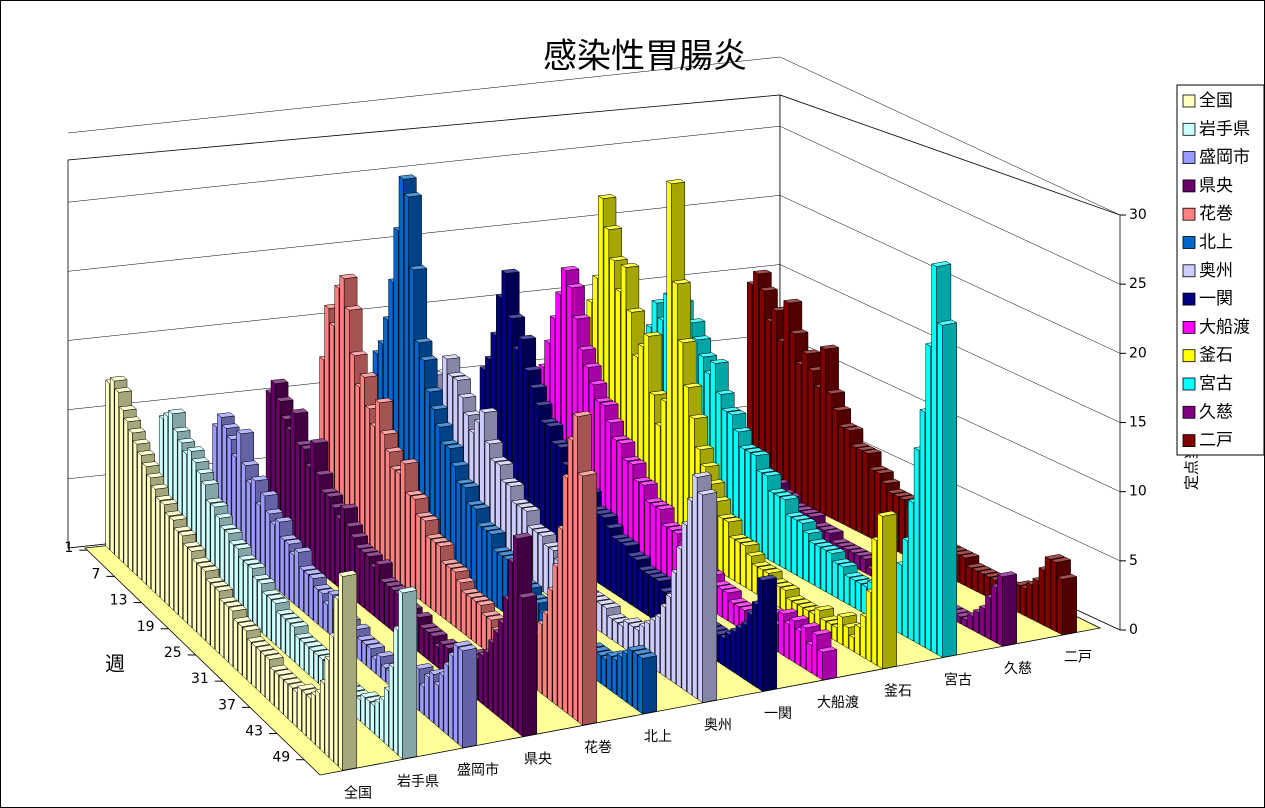  I want to click on y-tick-label: 25, so click(1138, 284).